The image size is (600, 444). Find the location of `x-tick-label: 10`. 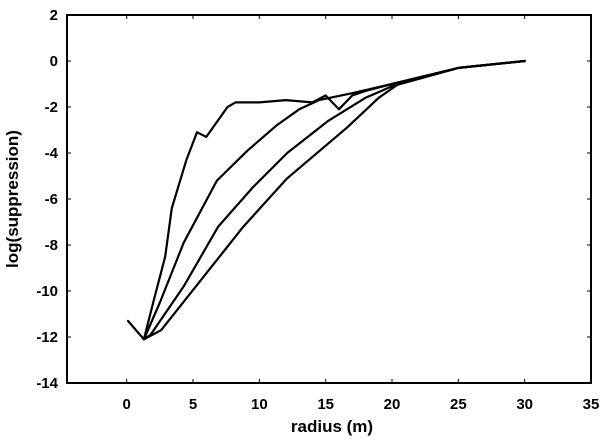

x-tick-label: 10 is located at coordinates (259, 404).